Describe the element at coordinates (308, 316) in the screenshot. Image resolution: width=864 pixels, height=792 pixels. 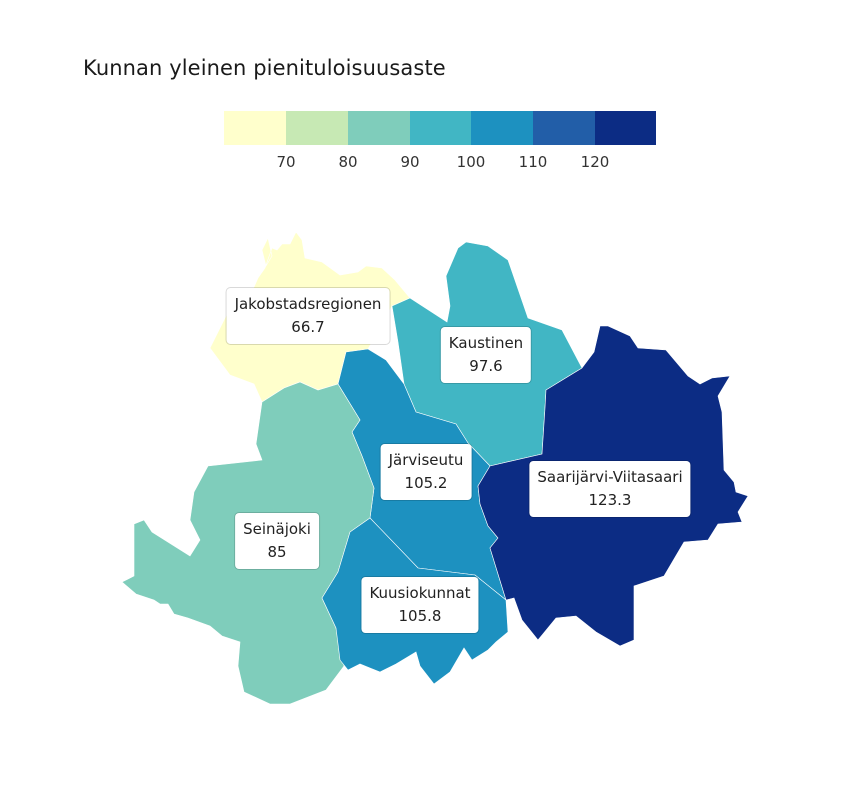
I see `region-label-jakobstadsregionen: Jakobstadsregionen 66.7` at that location.